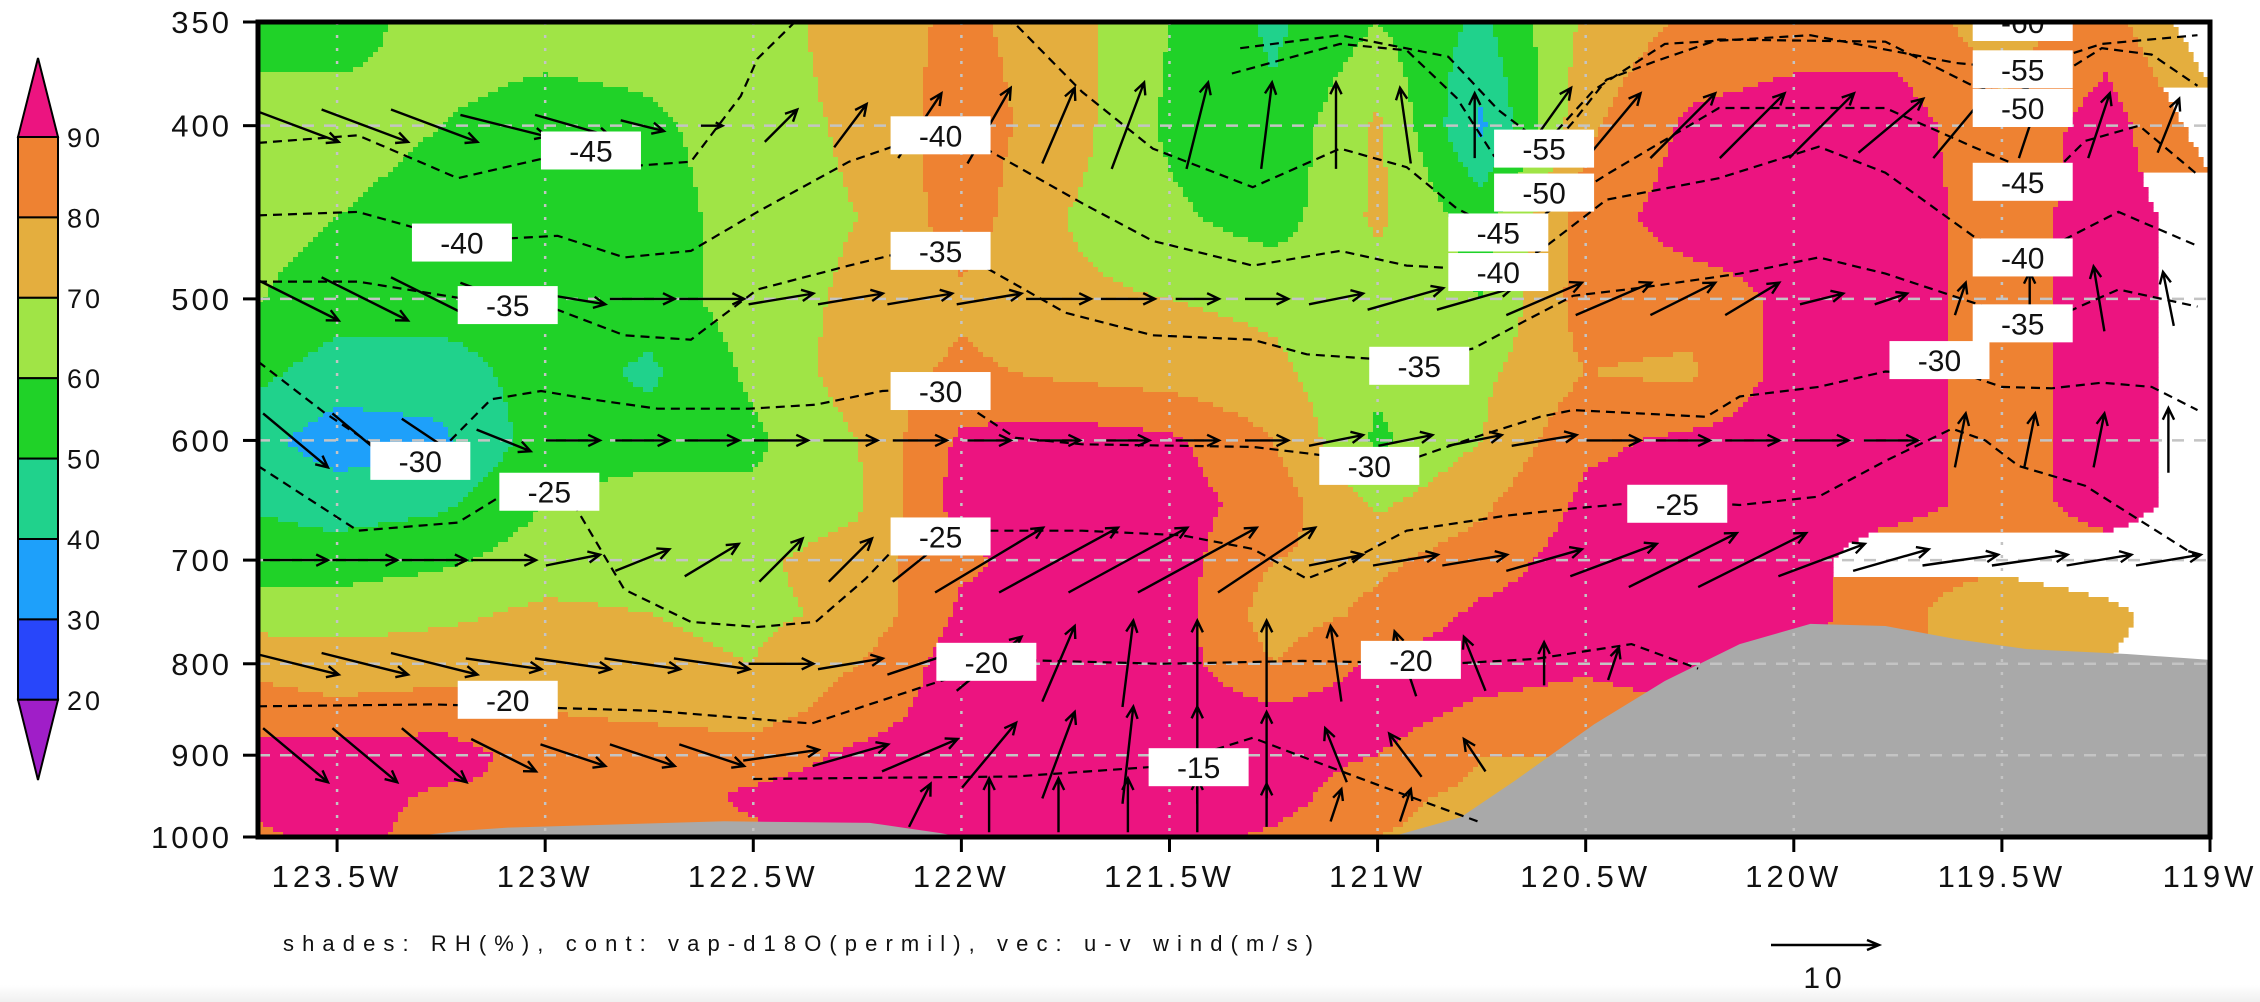 This screenshot has width=2260, height=1002. Describe the element at coordinates (940, 252) in the screenshot. I see `contour-label-text: -35` at that location.